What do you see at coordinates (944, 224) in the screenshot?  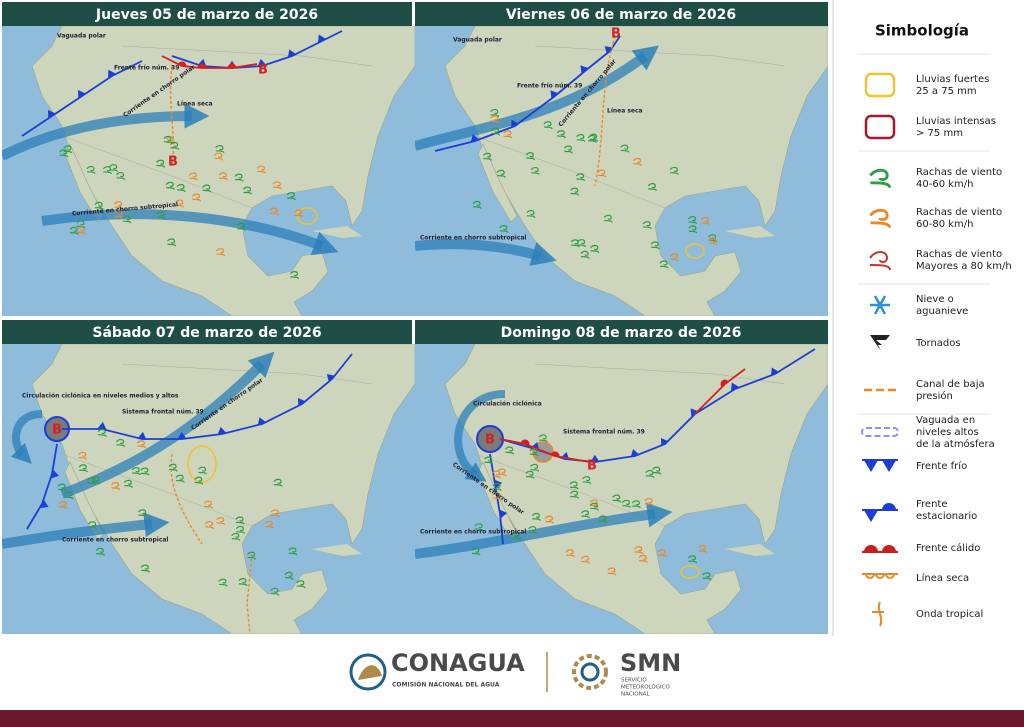 I see `legend-label: 60-80 km/h` at bounding box center [944, 224].